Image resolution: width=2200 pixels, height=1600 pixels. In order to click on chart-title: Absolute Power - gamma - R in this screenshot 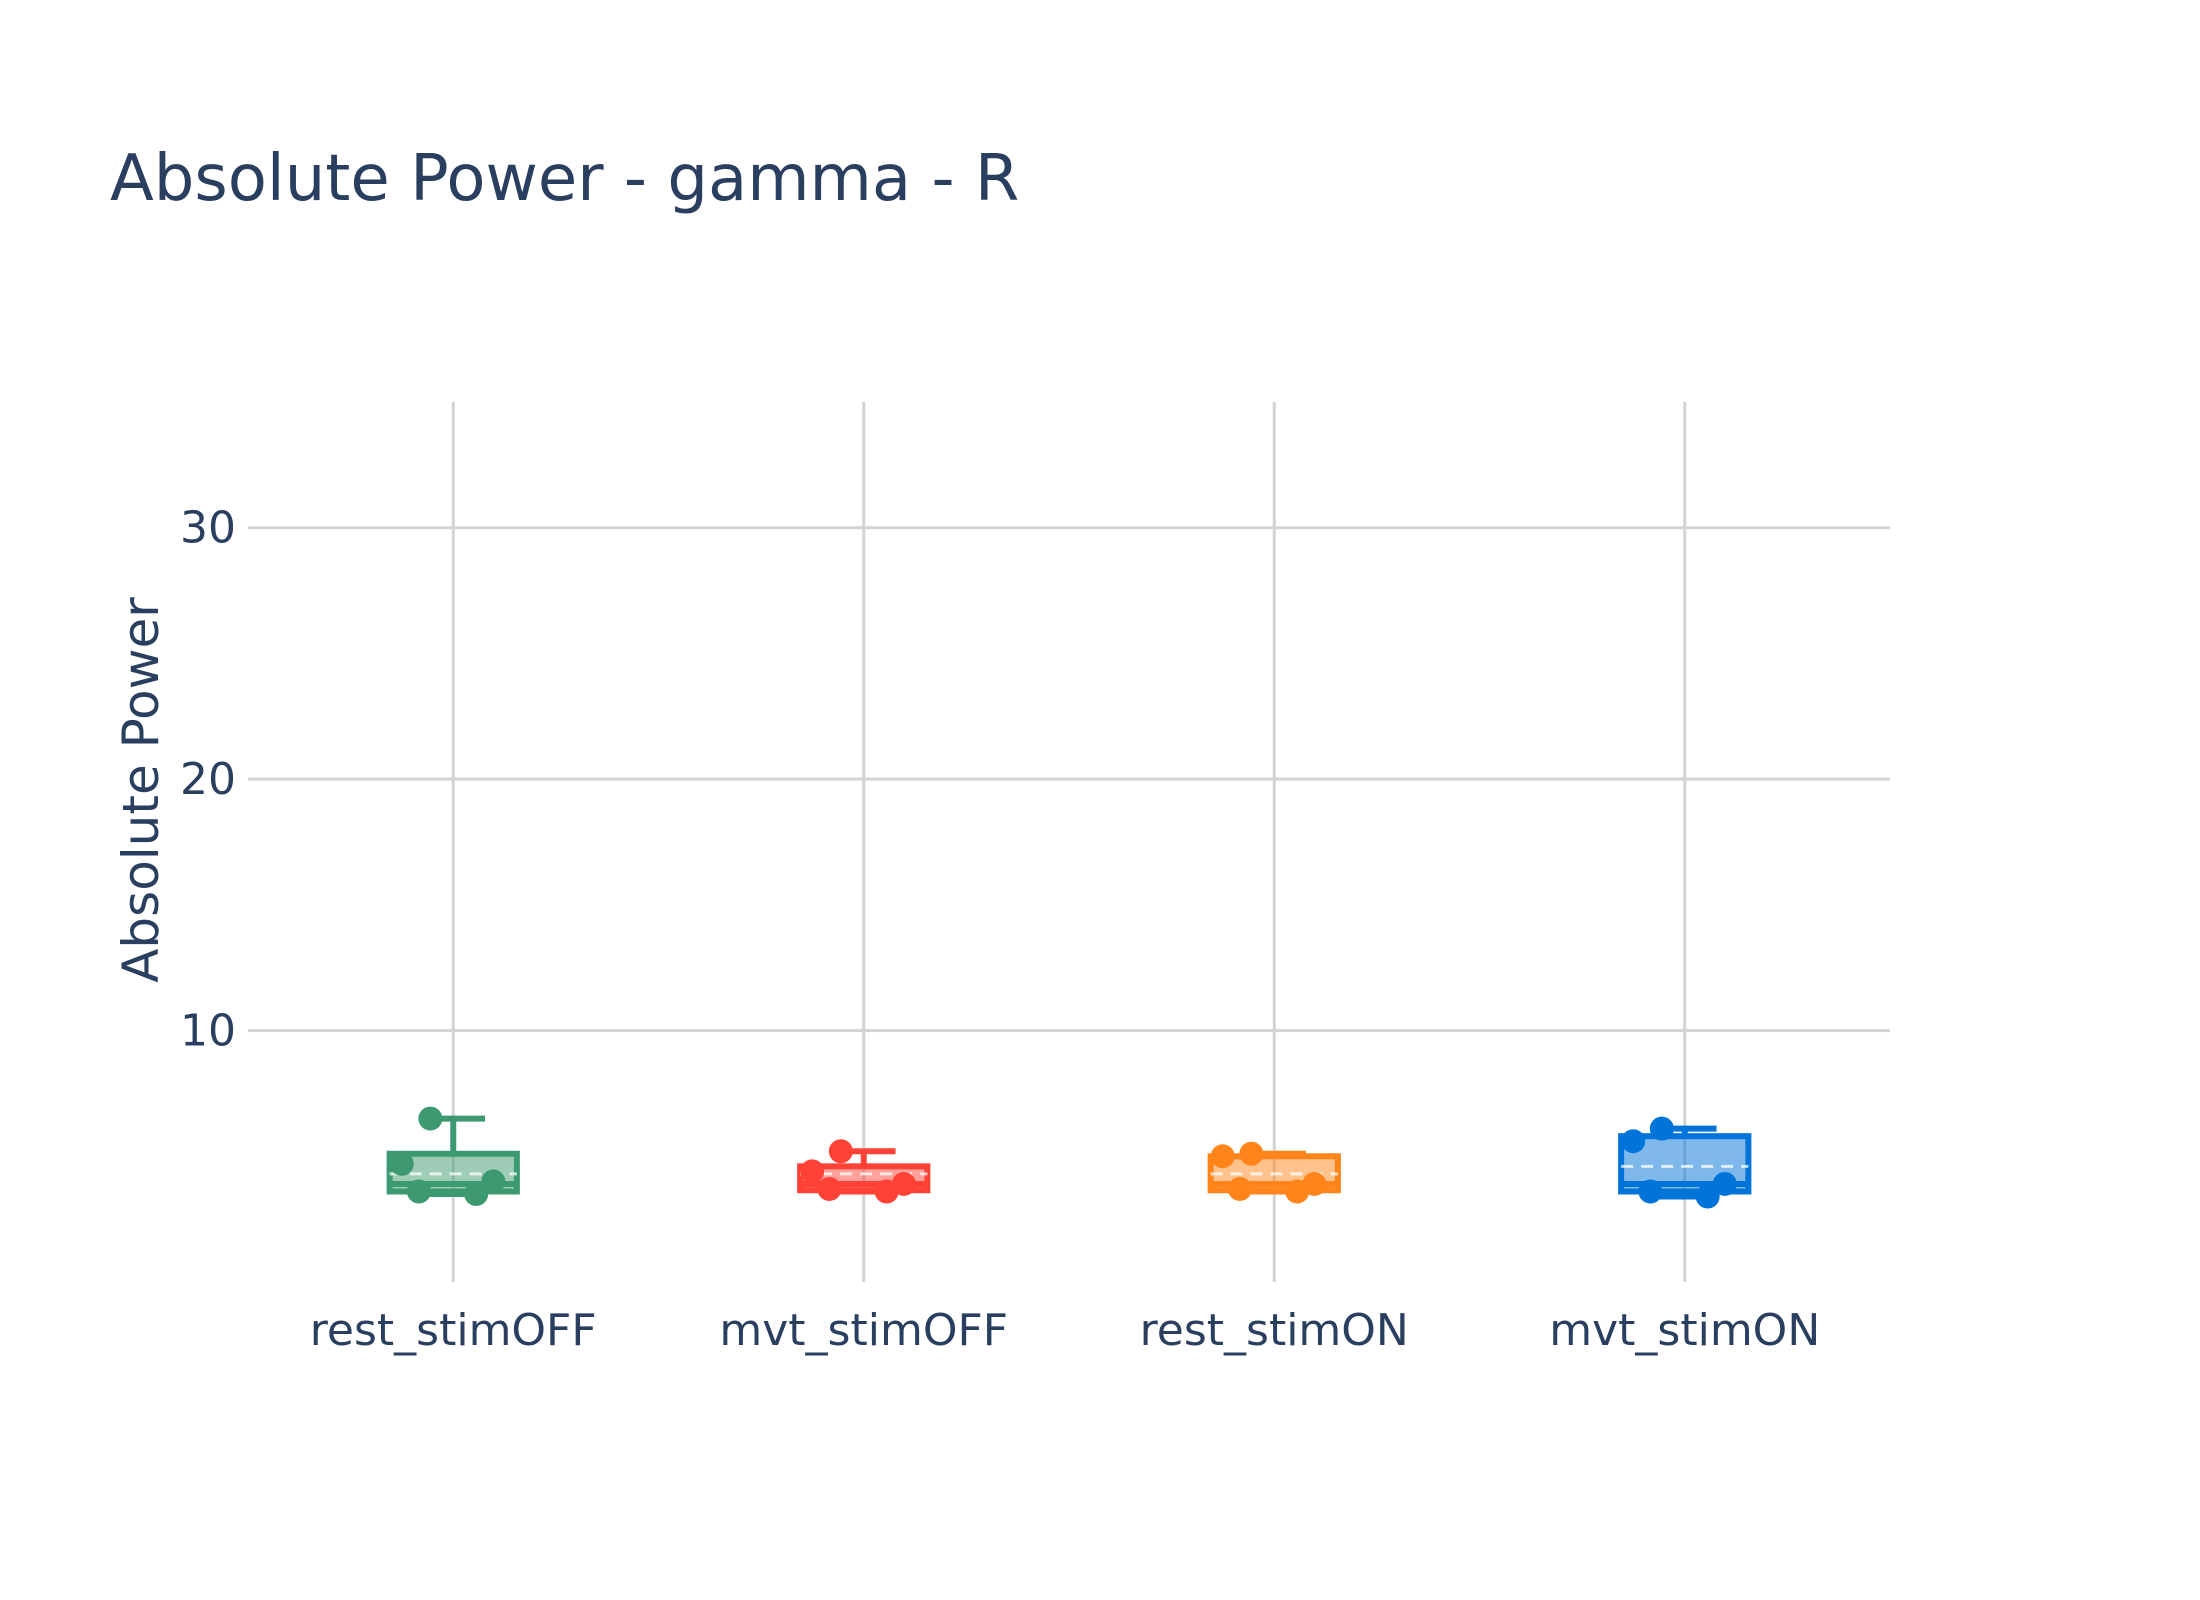, I will do `click(564, 179)`.